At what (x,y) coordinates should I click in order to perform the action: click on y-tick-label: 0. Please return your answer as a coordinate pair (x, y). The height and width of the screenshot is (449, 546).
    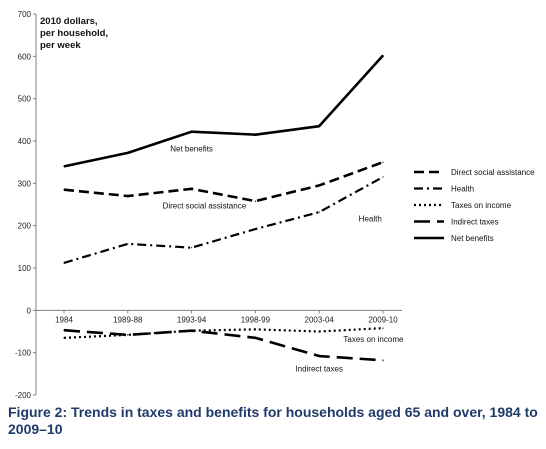
    Looking at the image, I should click on (29, 310).